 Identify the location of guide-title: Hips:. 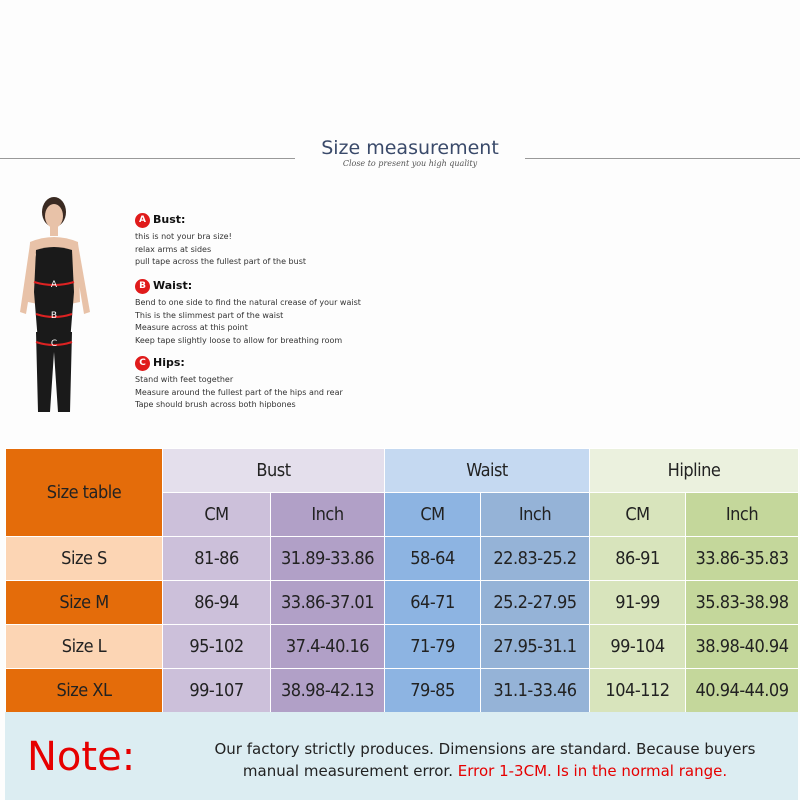
(169, 363).